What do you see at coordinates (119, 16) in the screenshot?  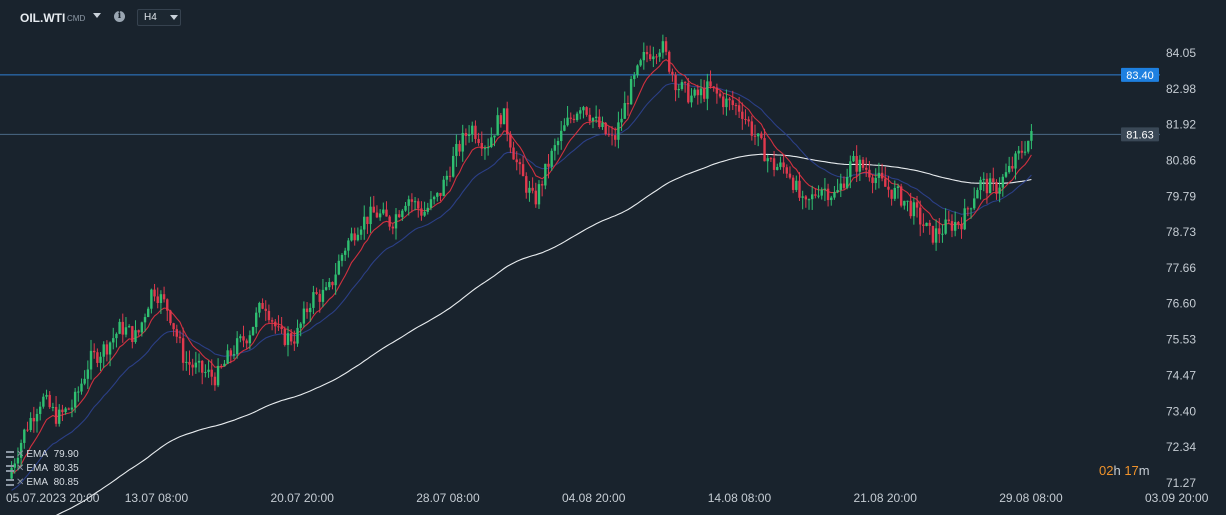 I see `info-icon: i` at bounding box center [119, 16].